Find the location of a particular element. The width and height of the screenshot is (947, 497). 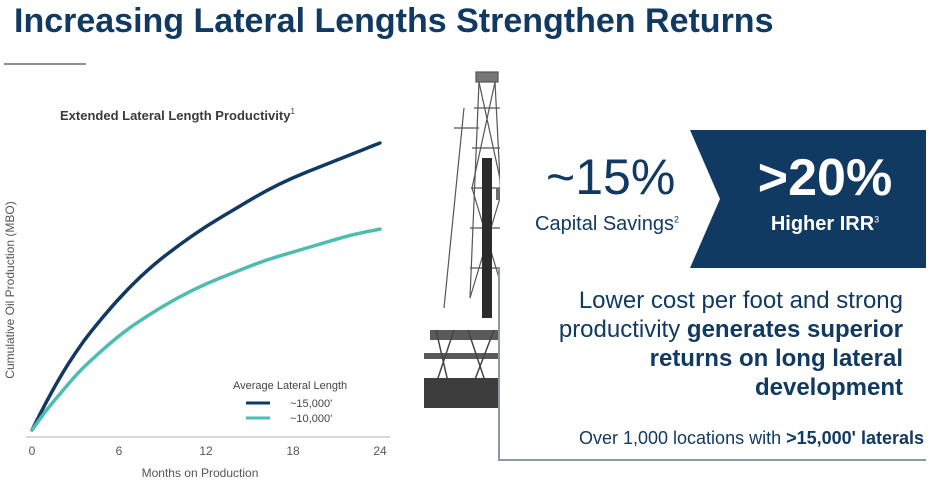

x-tick-24: 24 is located at coordinates (380, 451).